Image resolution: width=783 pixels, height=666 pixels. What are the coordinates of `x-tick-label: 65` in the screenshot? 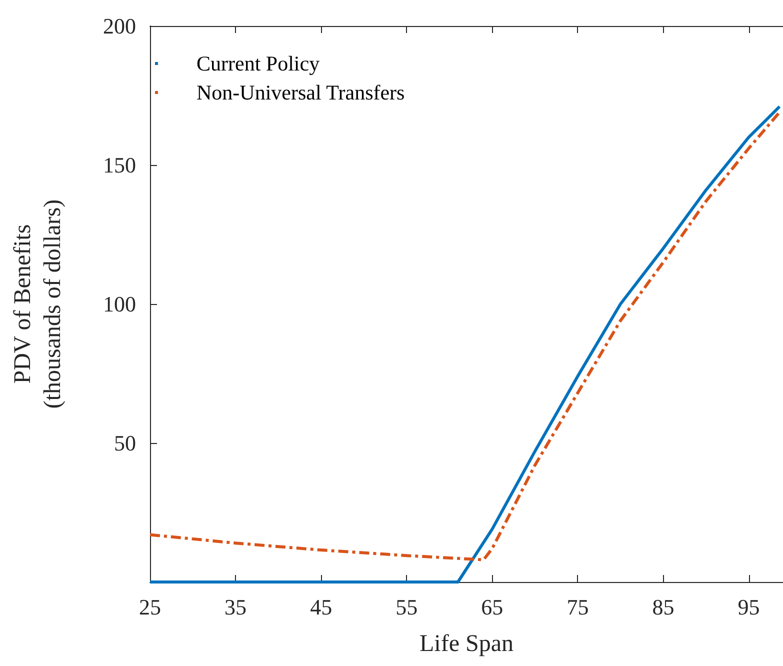 It's located at (492, 607).